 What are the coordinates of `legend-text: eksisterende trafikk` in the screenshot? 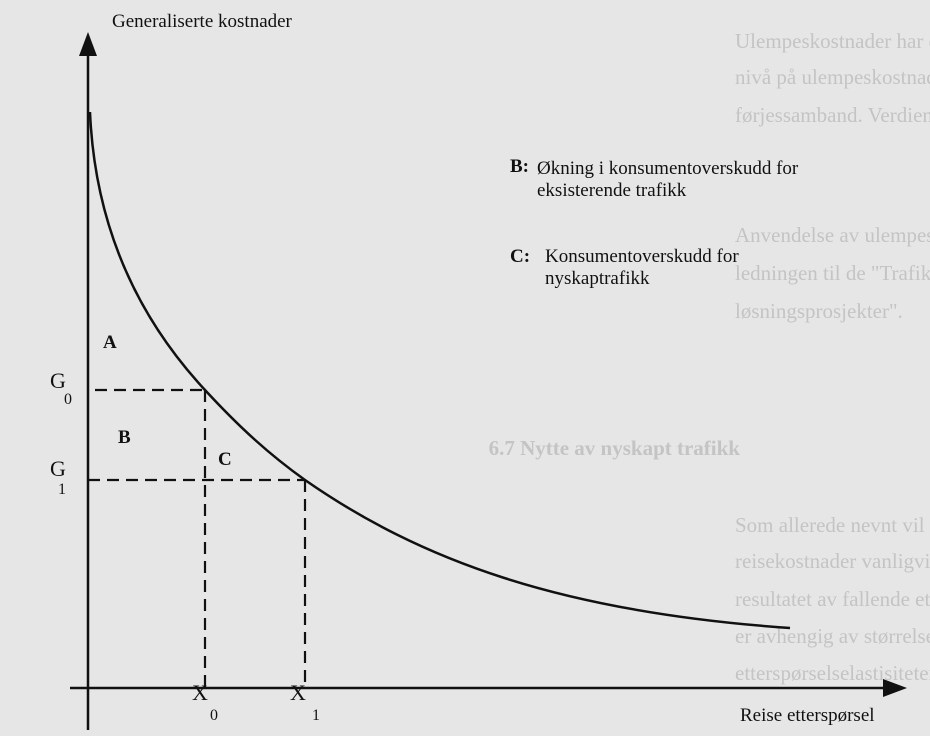 It's located at (612, 190).